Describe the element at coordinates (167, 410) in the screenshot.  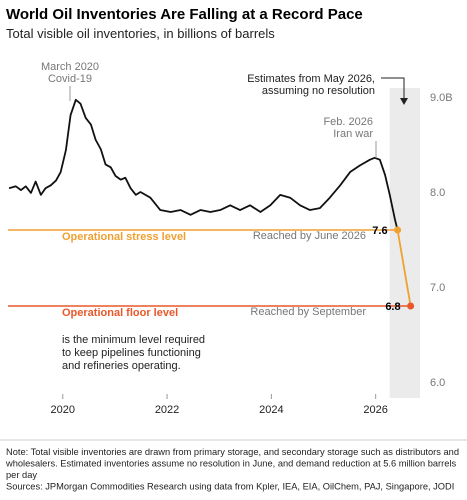
I see `x-tick-label: 2022` at that location.